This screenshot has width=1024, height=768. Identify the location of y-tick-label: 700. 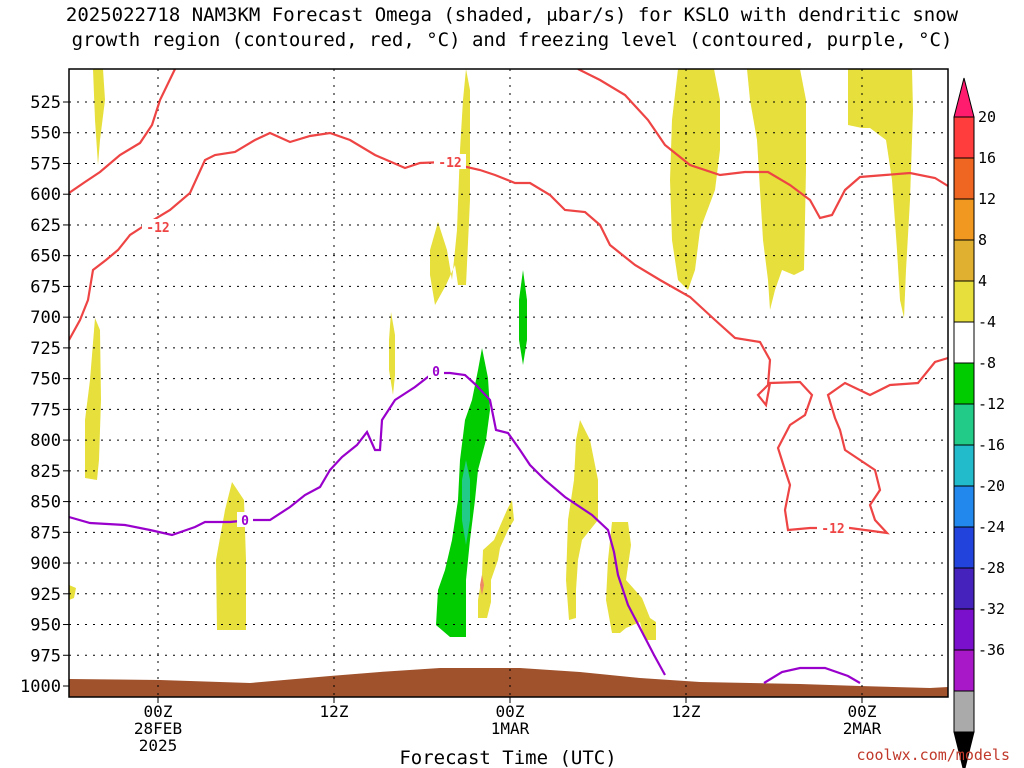
(45, 318).